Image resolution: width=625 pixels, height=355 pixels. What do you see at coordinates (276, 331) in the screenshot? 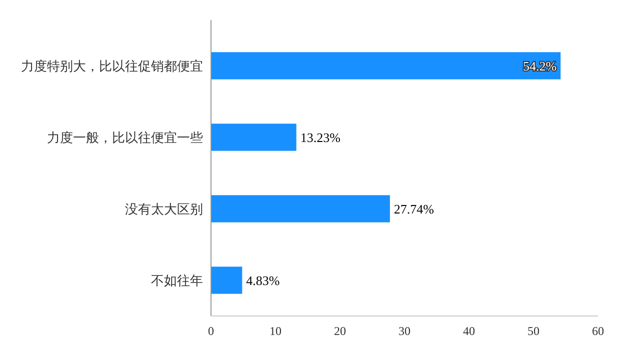
I see `x-tick-label: 10` at bounding box center [276, 331].